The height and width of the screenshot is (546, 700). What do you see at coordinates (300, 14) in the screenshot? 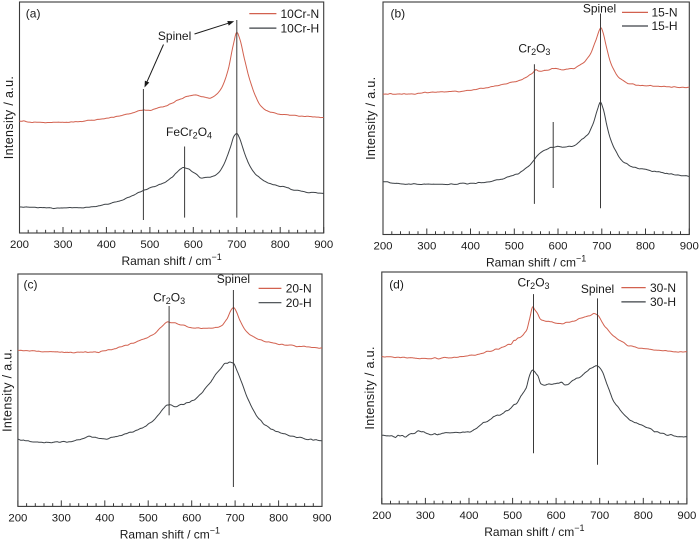
I see `svg-text: 10Cr-N` at bounding box center [300, 14].